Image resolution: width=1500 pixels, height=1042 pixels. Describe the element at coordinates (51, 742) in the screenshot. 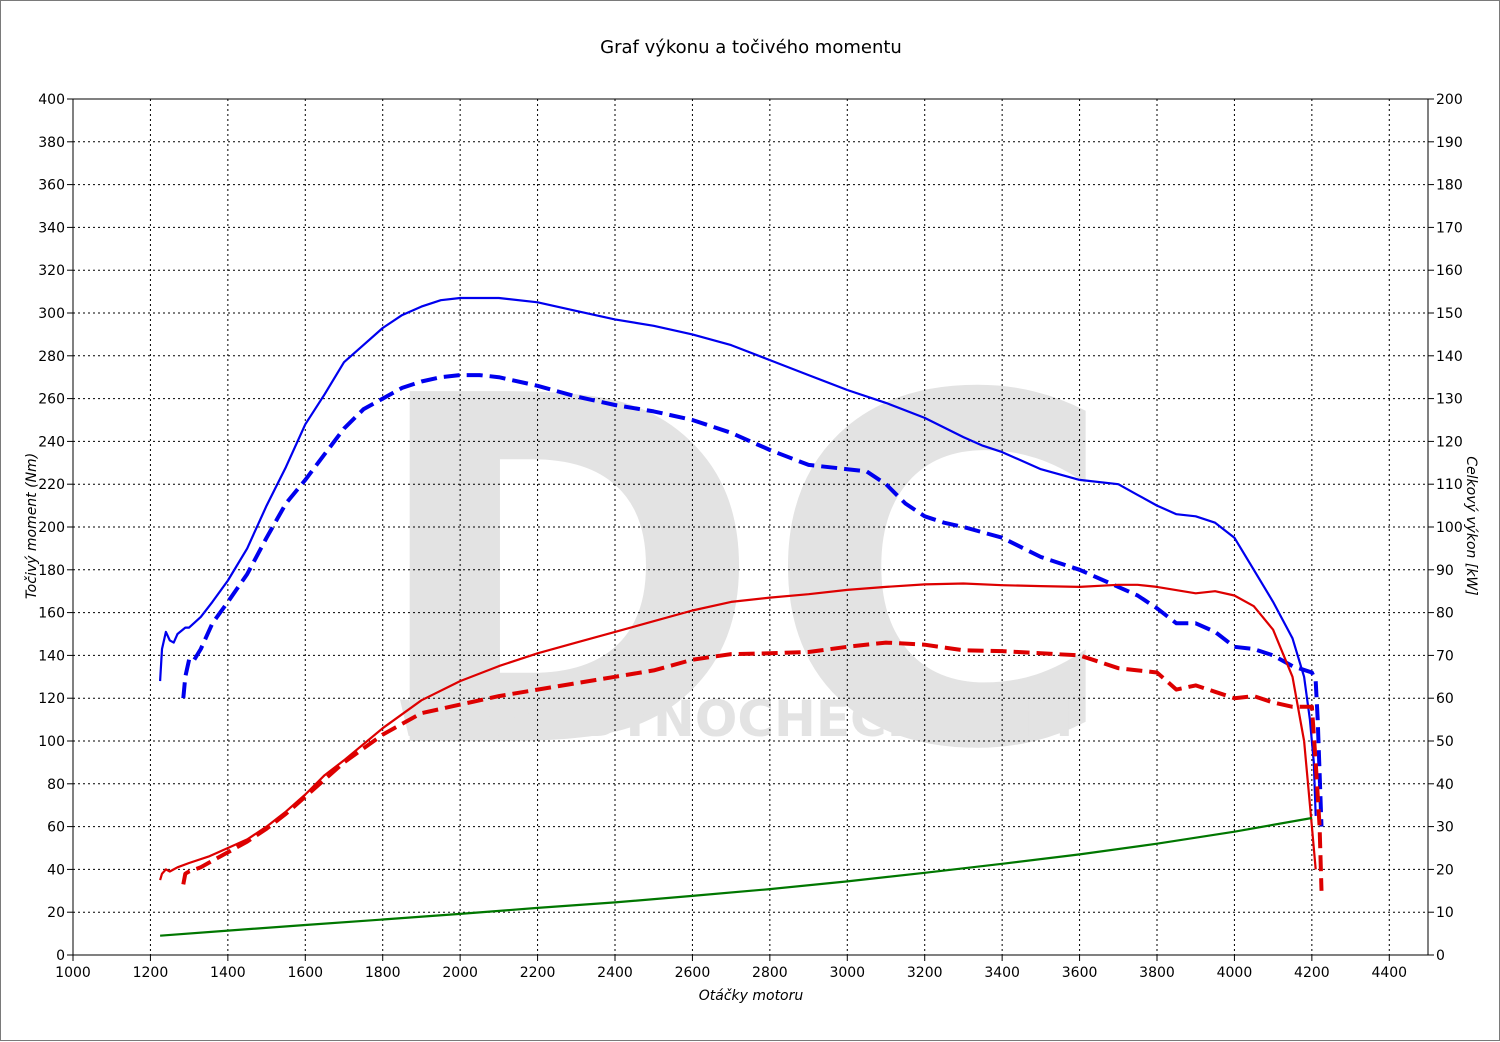

I see `y-left-tick-label: 100` at that location.